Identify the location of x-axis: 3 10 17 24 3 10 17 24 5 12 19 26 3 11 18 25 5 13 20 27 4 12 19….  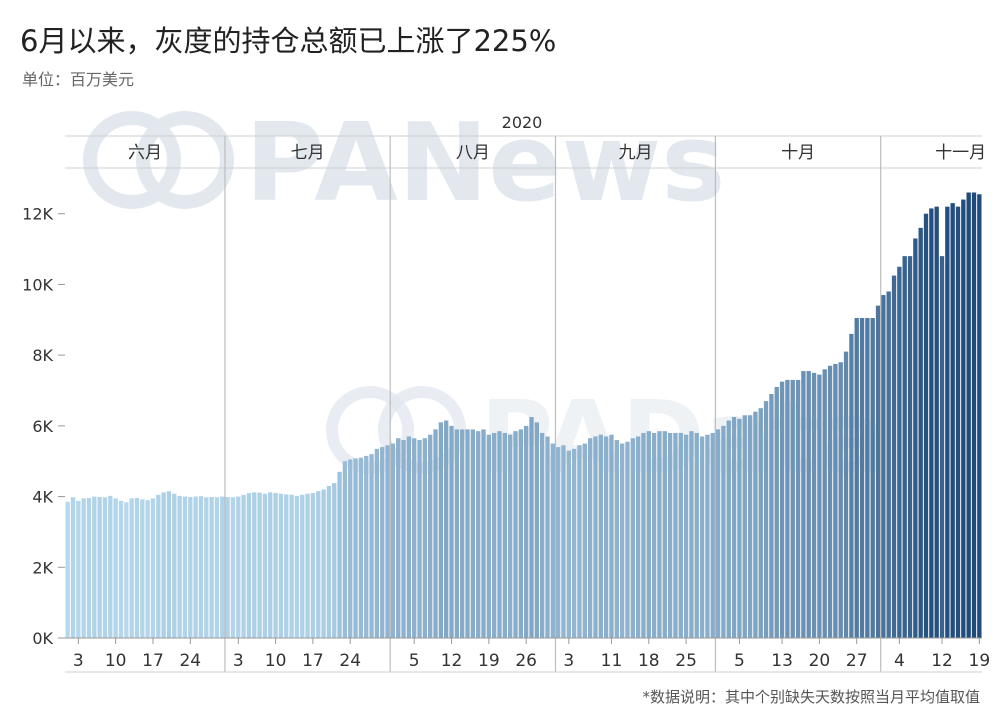
(527, 655).